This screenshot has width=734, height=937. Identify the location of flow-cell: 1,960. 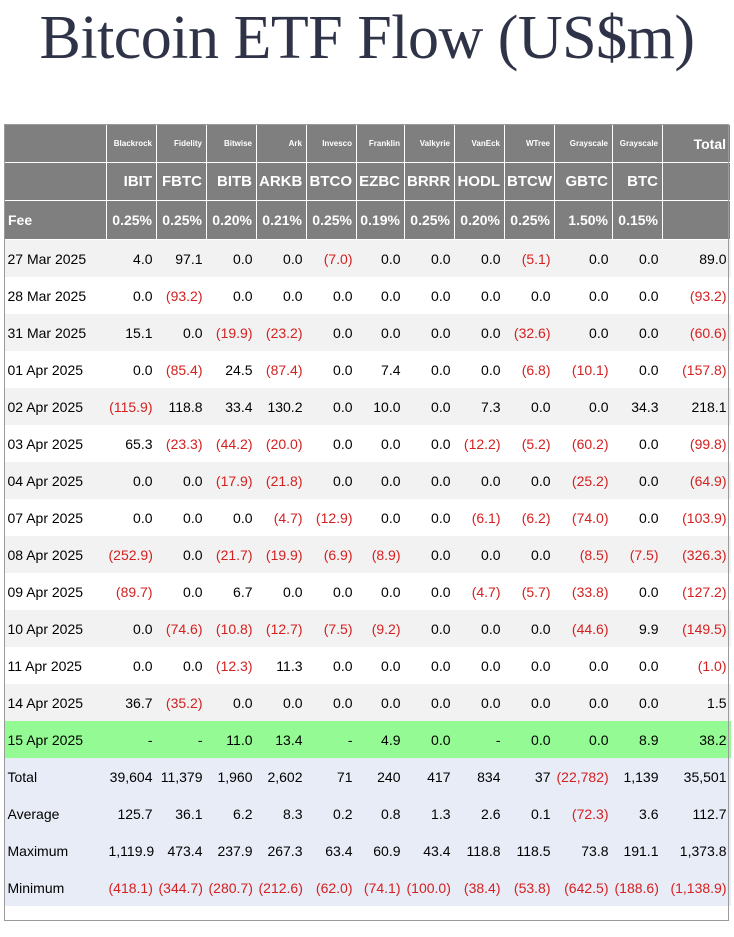
(231, 776).